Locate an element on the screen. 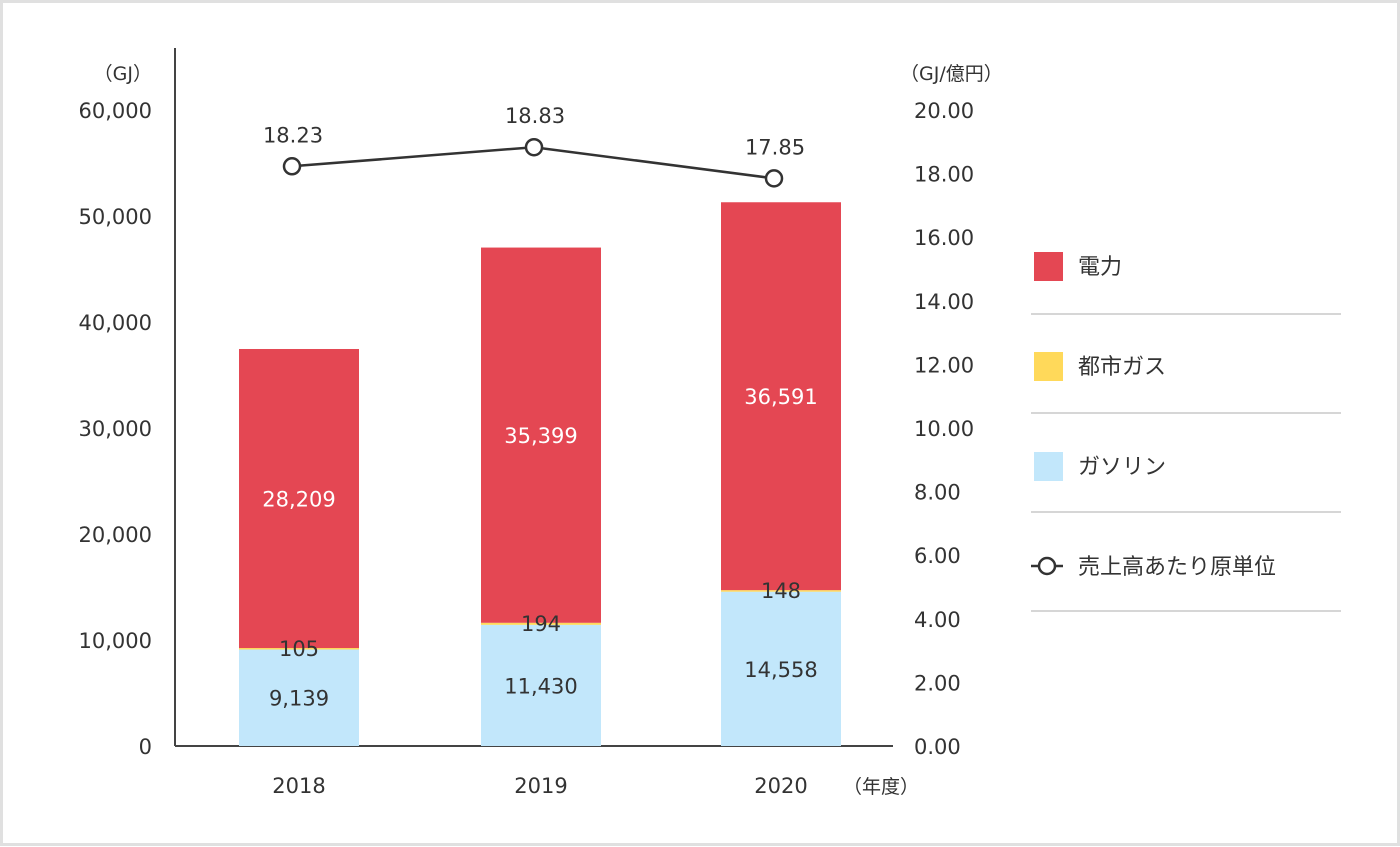 The image size is (1400, 847). intensity-value-label: 18.23 is located at coordinates (293, 135).